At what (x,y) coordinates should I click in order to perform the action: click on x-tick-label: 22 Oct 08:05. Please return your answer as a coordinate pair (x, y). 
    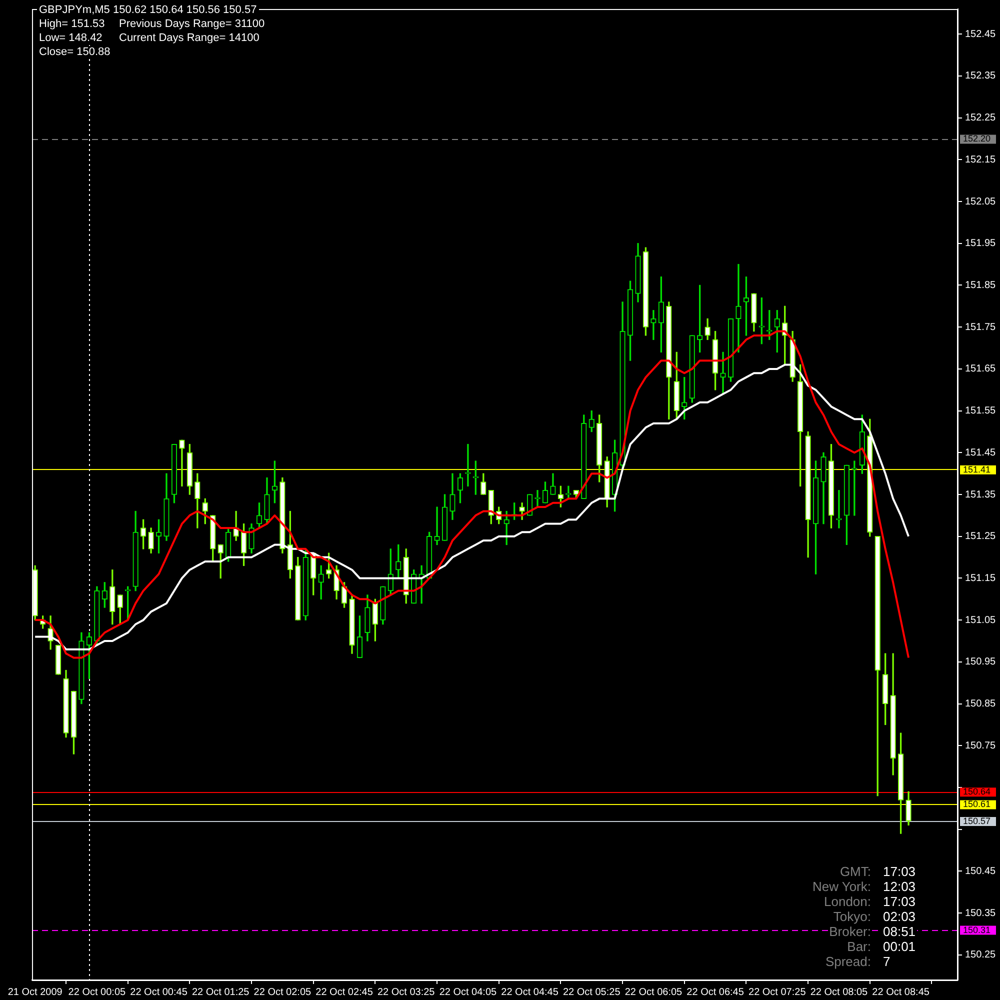
    Looking at the image, I should click on (839, 992).